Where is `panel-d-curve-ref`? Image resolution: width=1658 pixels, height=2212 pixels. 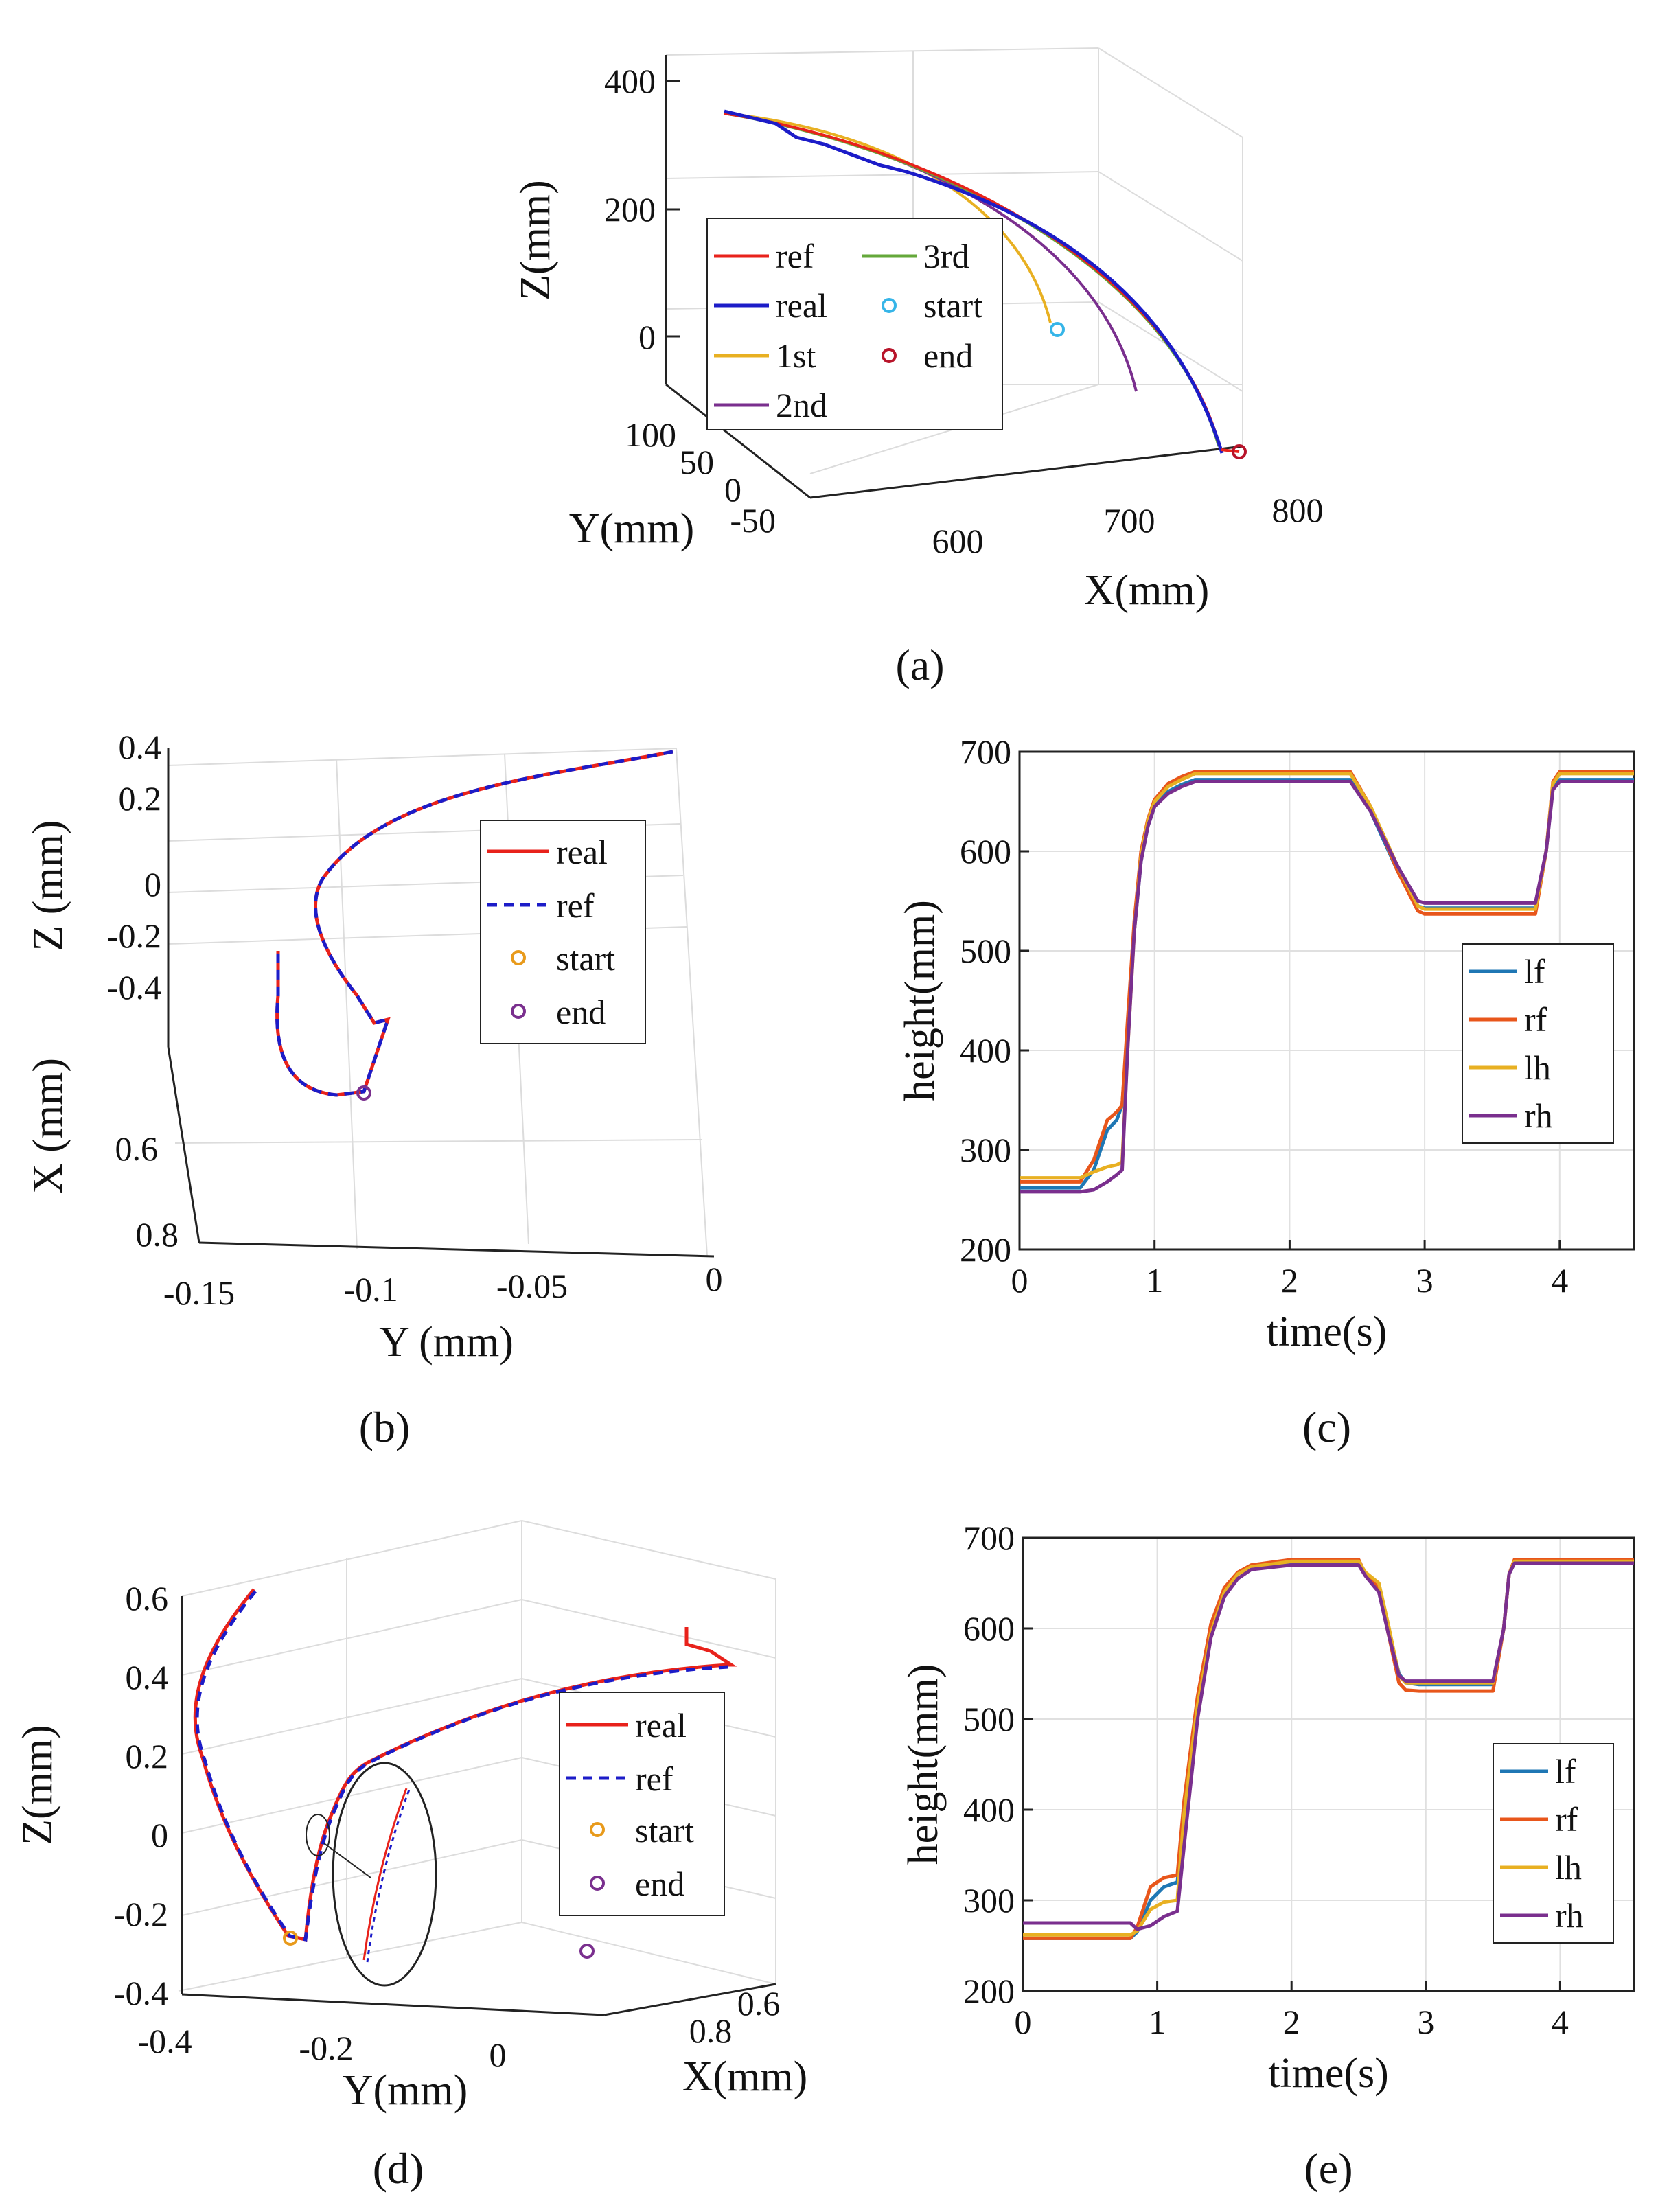 panel-d-curve-ref is located at coordinates (464, 1766).